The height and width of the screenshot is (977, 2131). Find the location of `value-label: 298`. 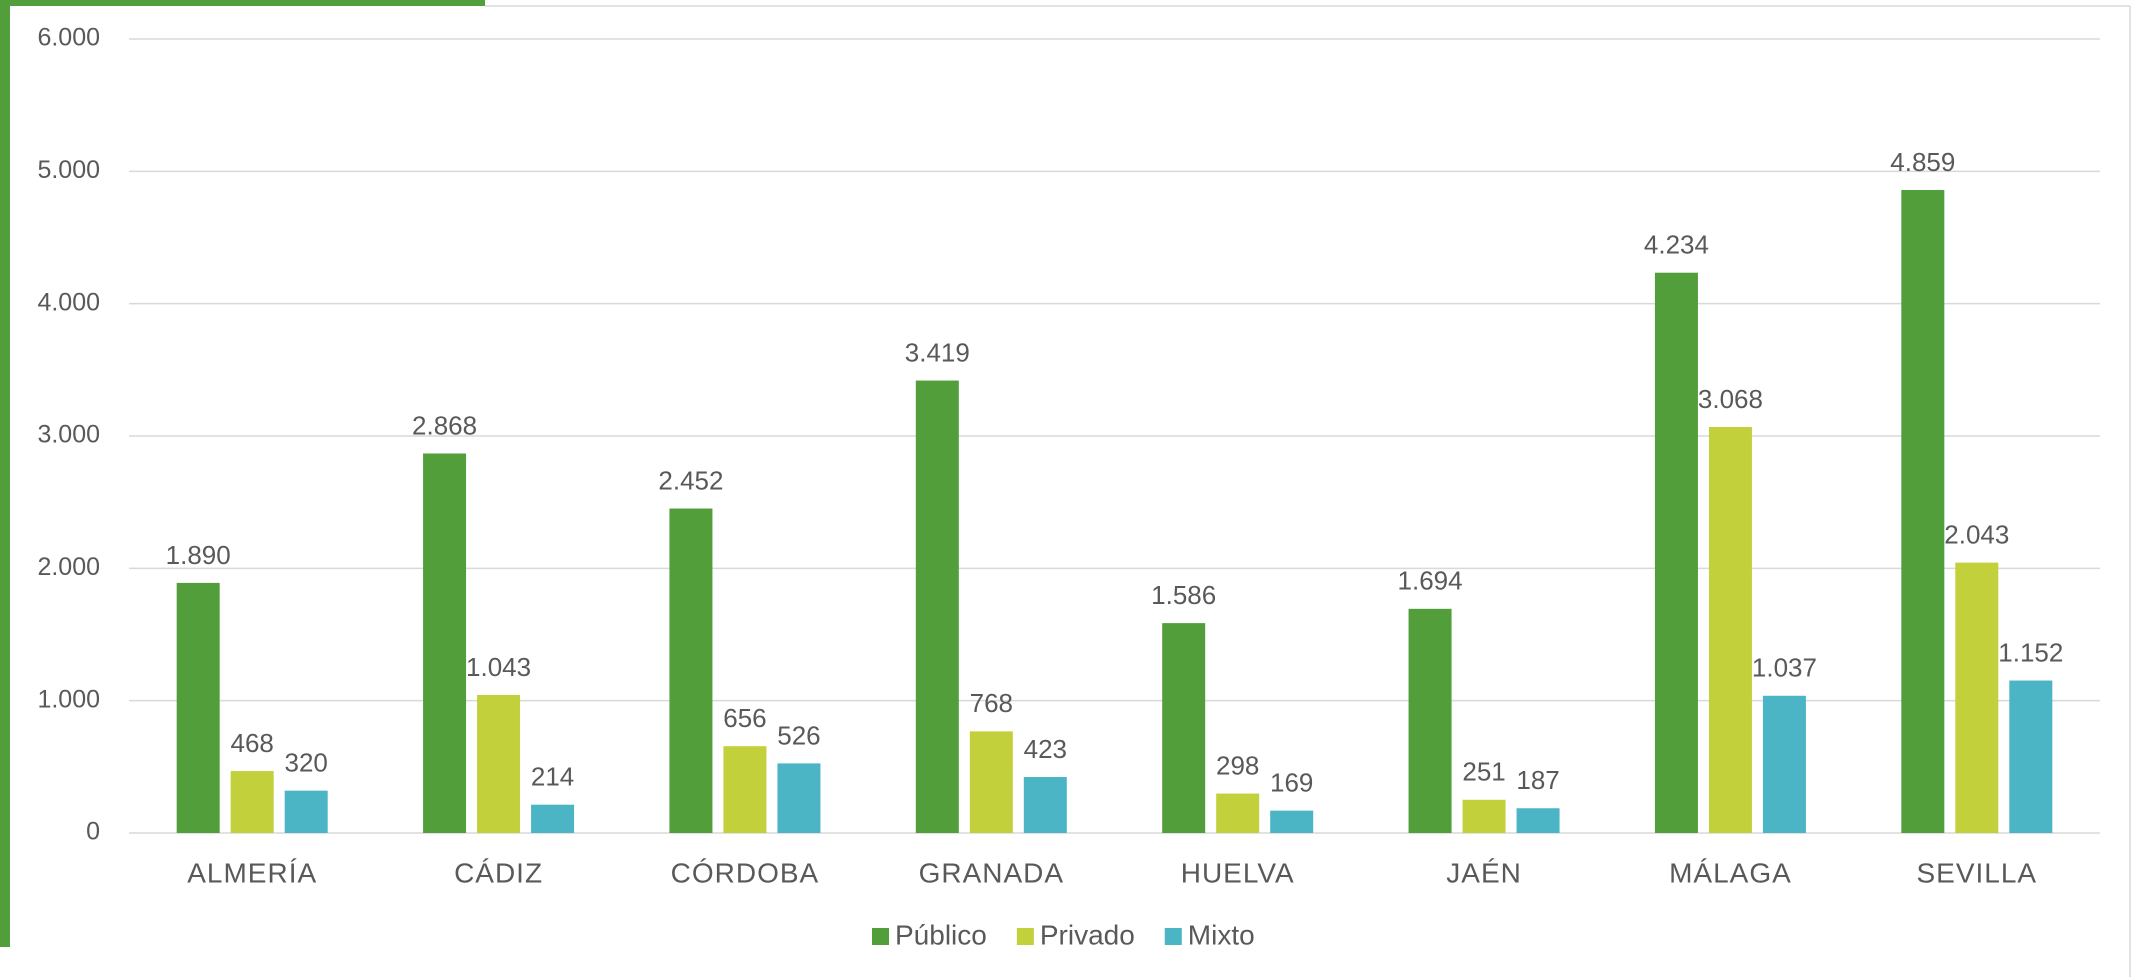

value-label: 298 is located at coordinates (1237, 765).